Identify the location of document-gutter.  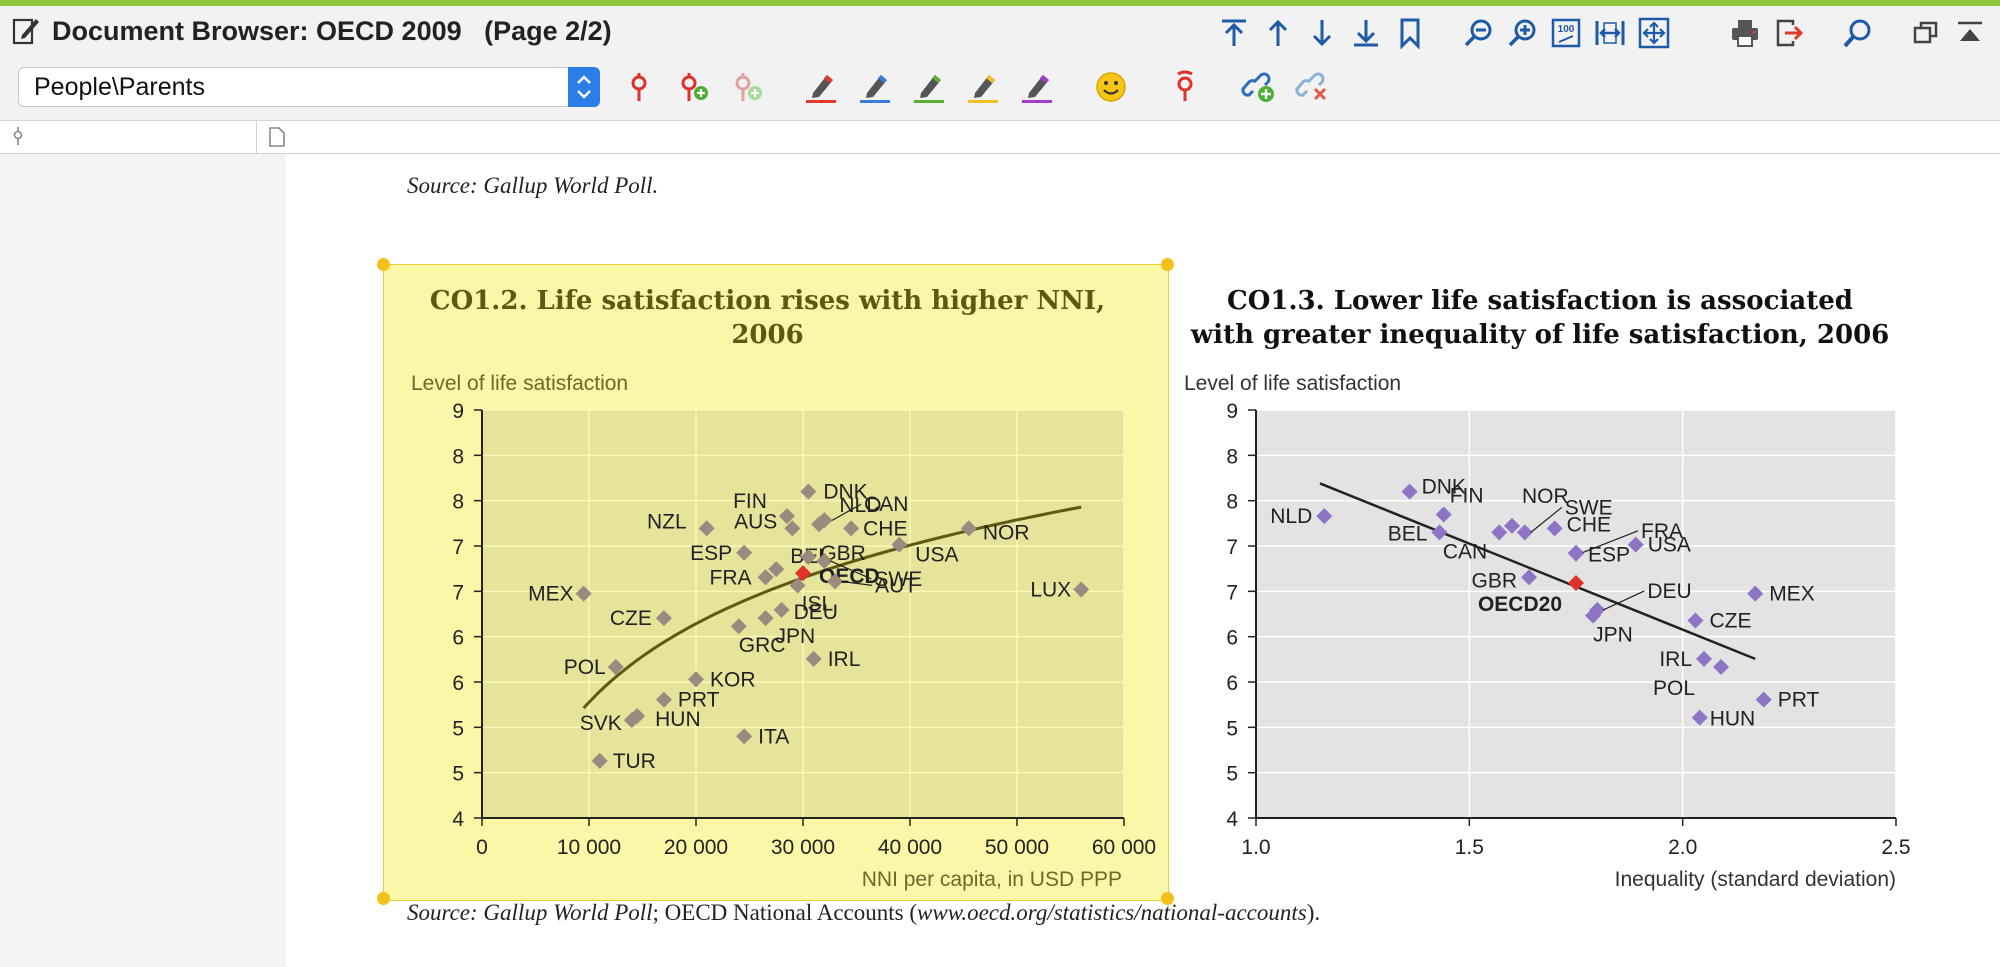
(271, 560).